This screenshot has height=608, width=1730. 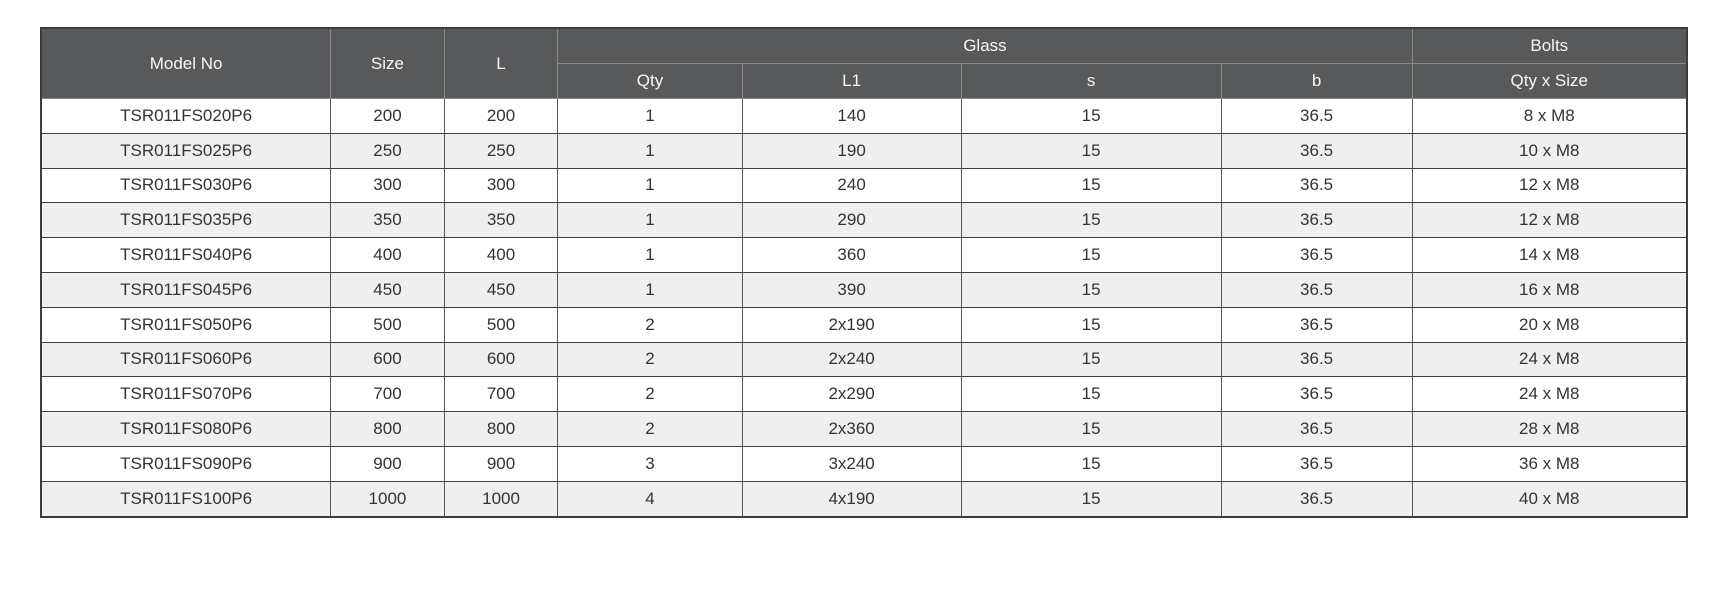 What do you see at coordinates (387, 324) in the screenshot?
I see `cell-size: 500` at bounding box center [387, 324].